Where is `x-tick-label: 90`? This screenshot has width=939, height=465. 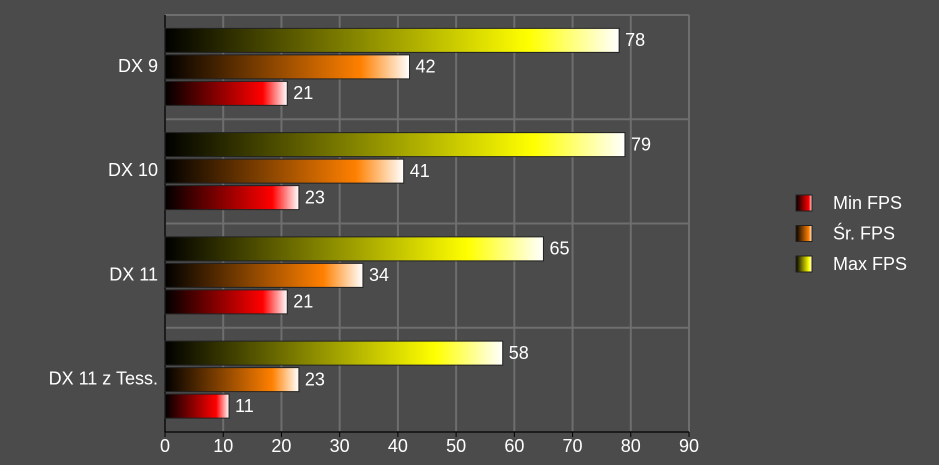
x-tick-label: 90 is located at coordinates (689, 446).